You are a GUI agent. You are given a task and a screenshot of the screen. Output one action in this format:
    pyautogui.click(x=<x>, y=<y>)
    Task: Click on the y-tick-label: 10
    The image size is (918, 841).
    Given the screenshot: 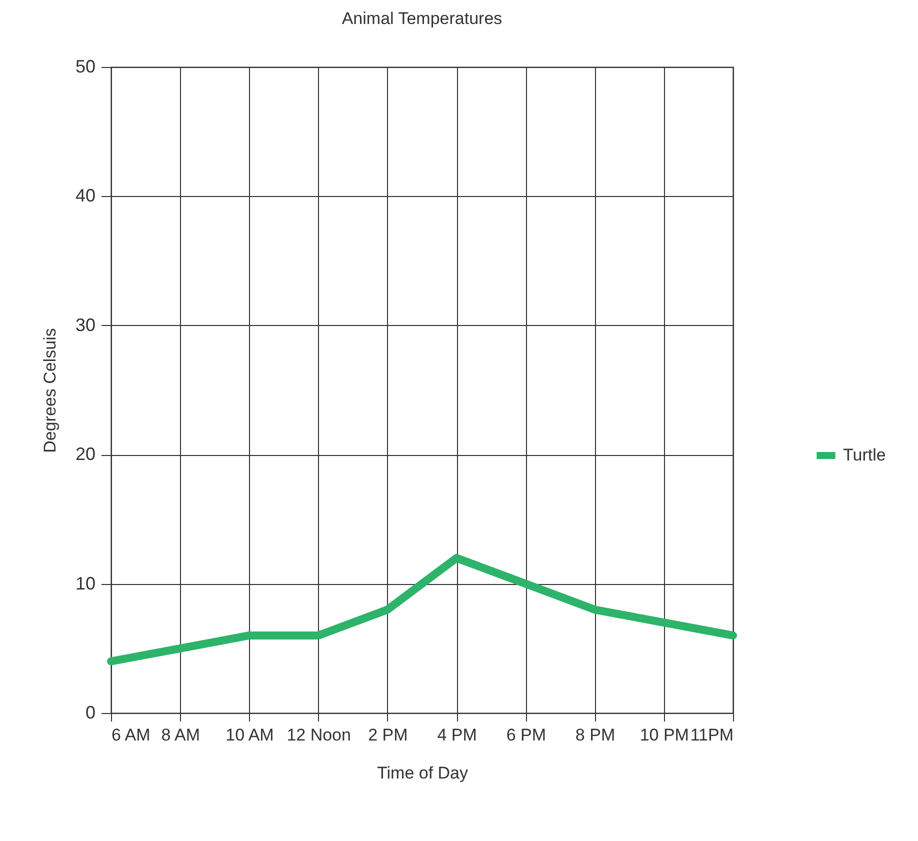 What is the action you would take?
    pyautogui.click(x=85, y=583)
    